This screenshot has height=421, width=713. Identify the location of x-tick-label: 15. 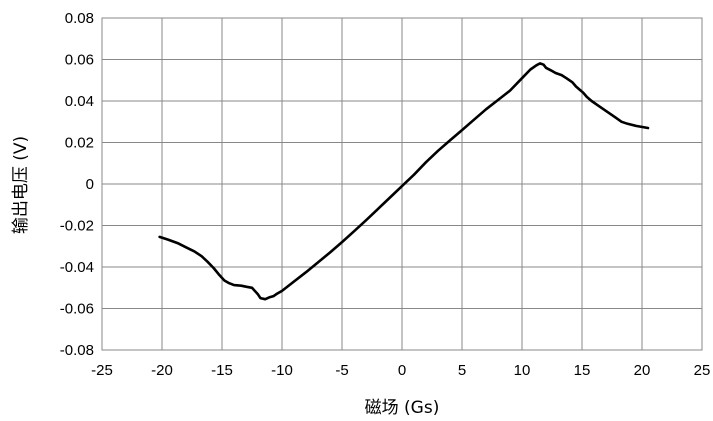
(582, 370).